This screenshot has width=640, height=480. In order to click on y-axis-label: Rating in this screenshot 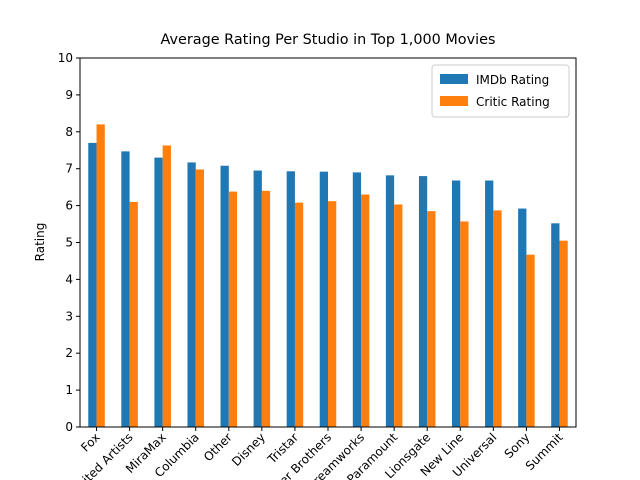, I will do `click(40, 242)`.